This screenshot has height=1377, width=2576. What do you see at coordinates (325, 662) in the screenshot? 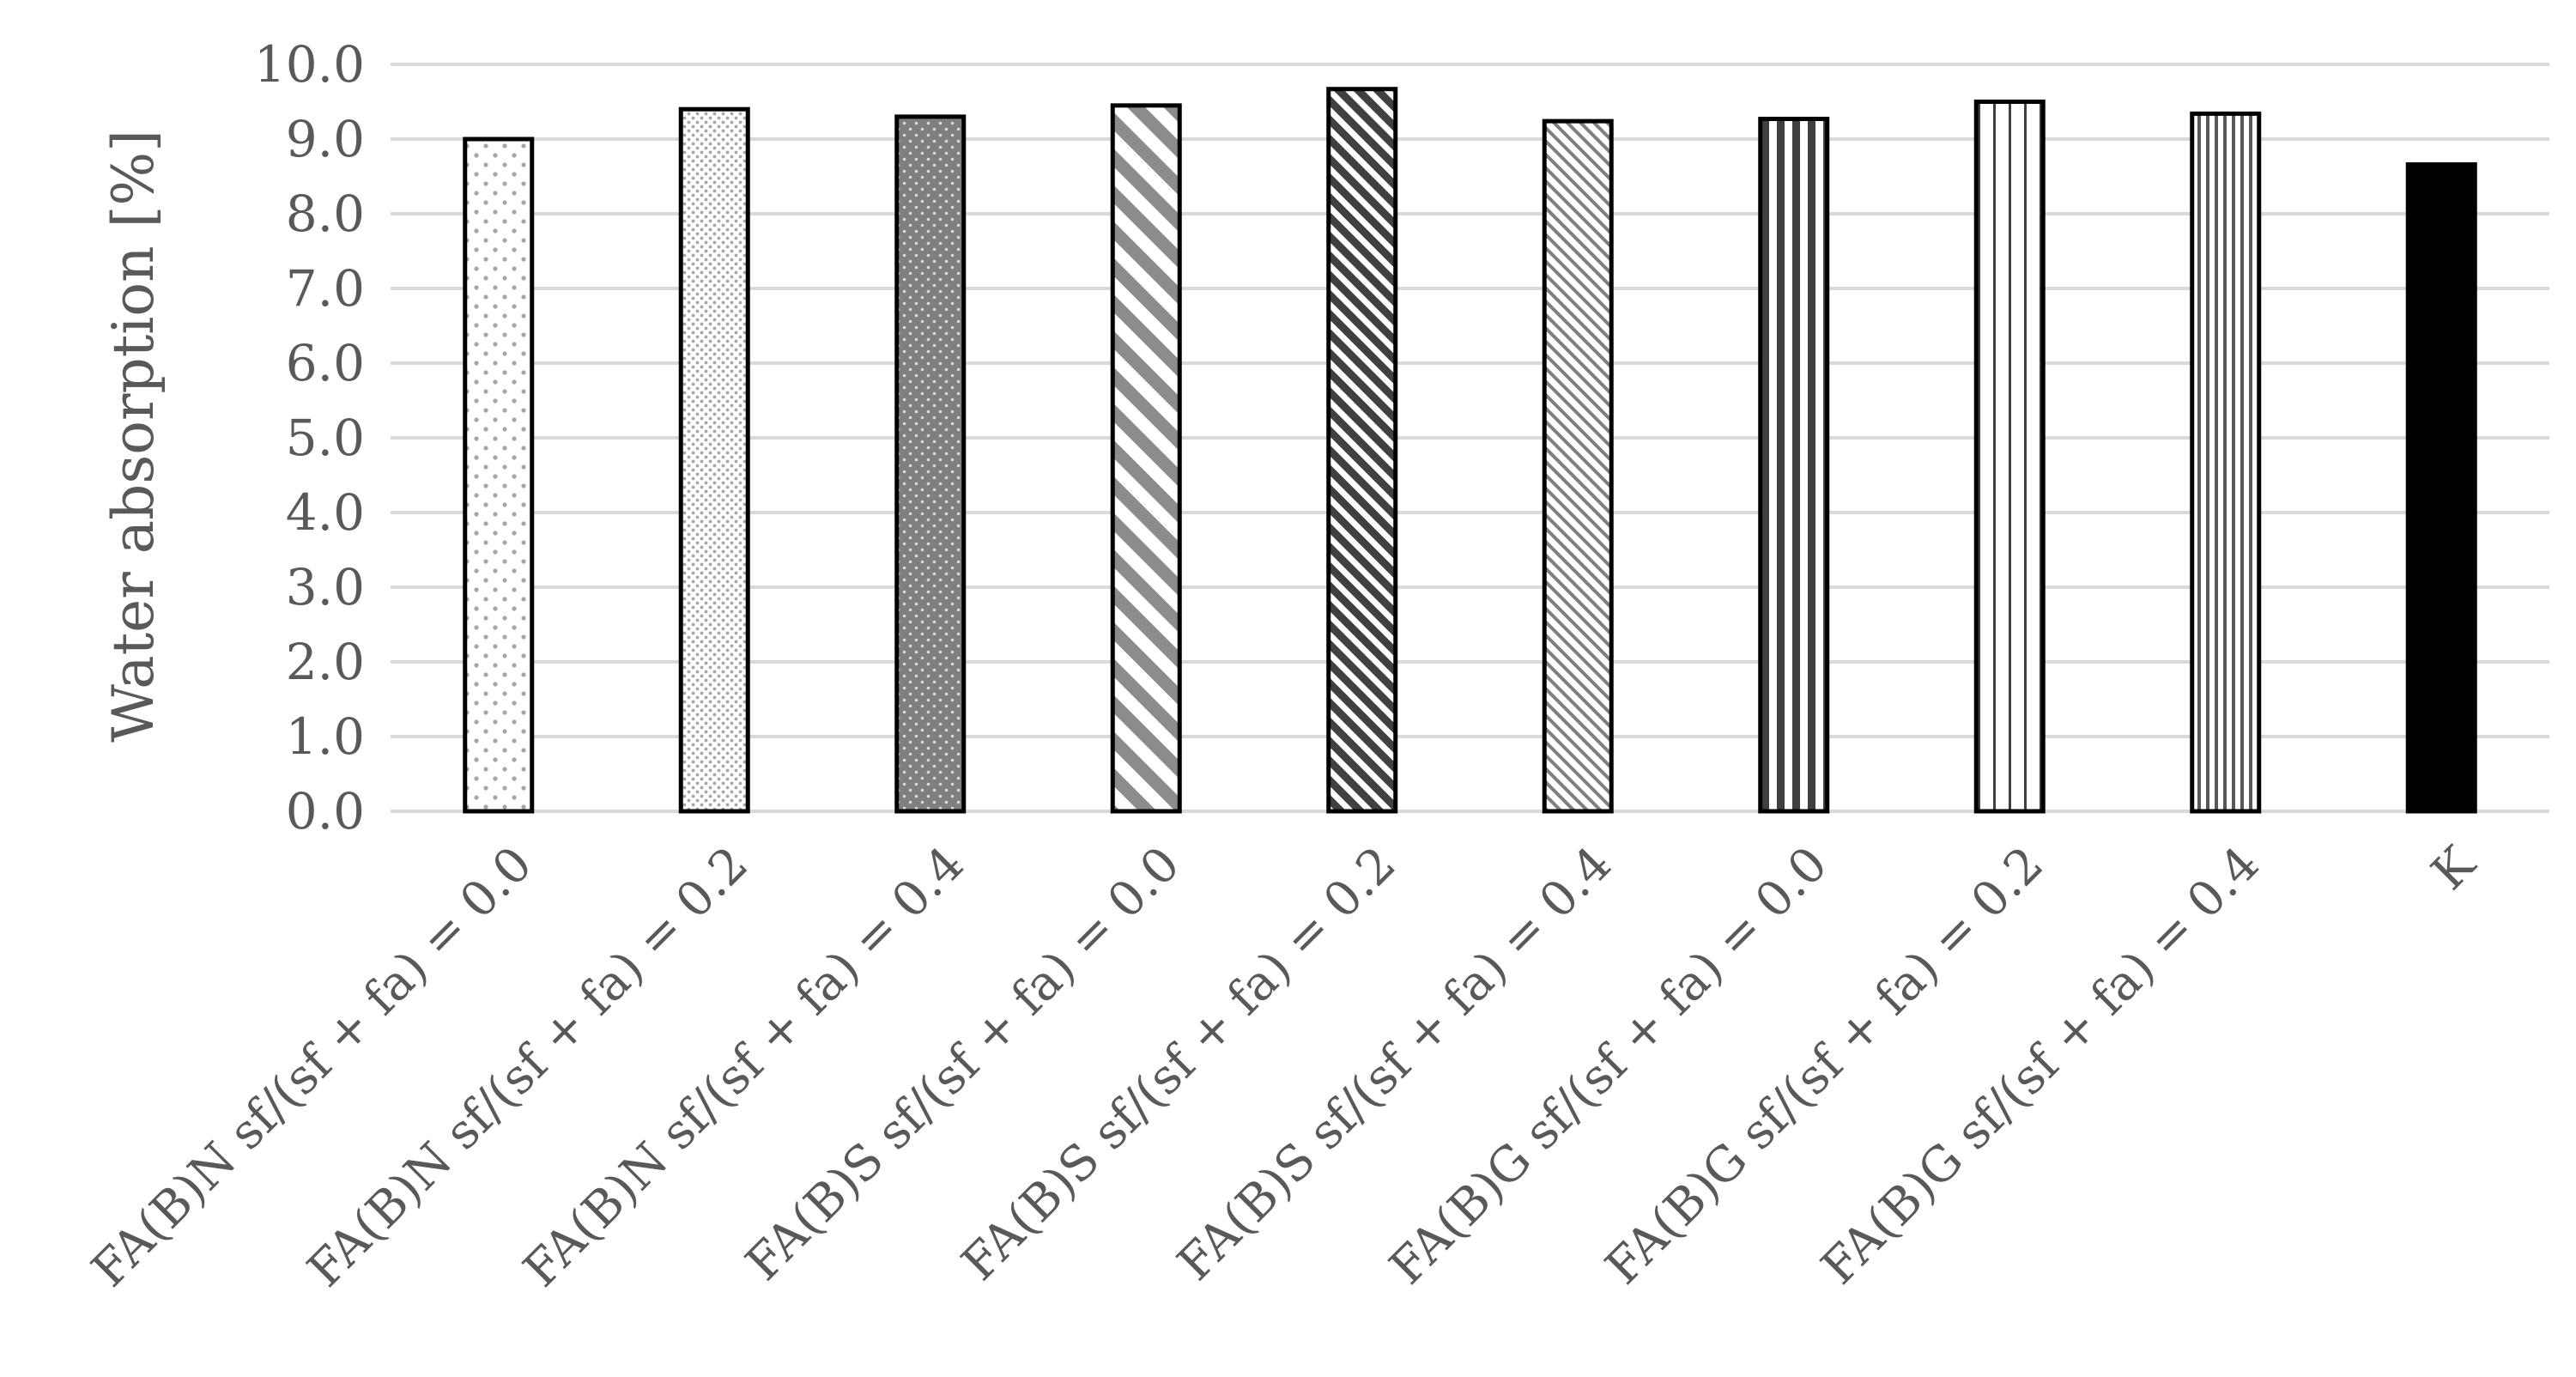
I see `y-tick-label: 2.0` at bounding box center [325, 662].